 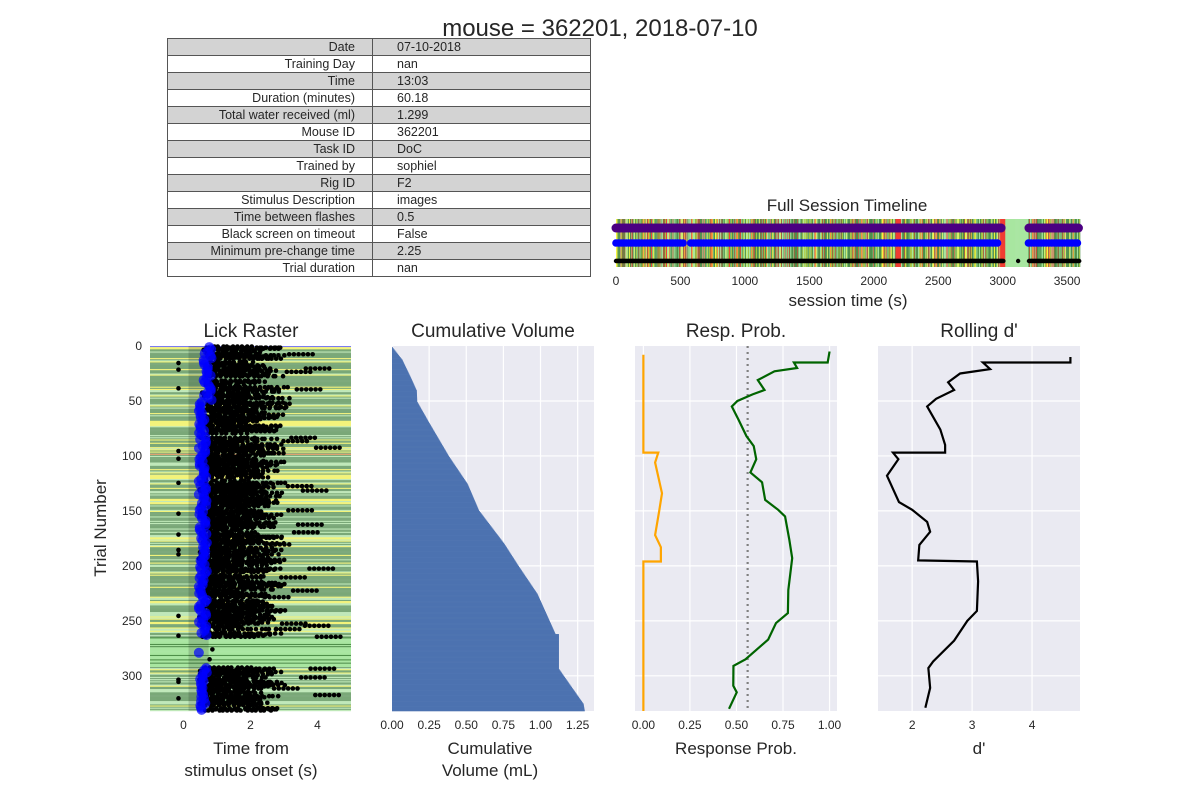 I want to click on timeout-band, so click(x=1003, y=243).